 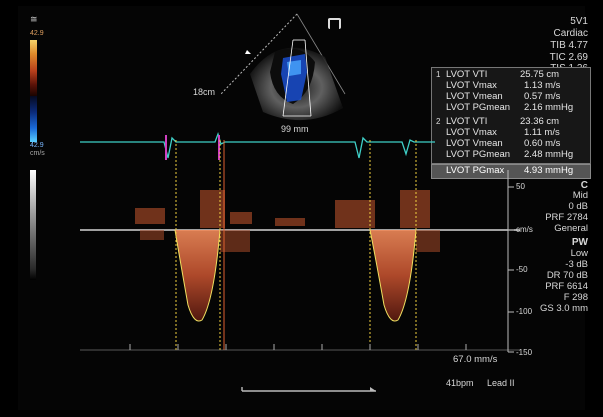 What do you see at coordinates (524, 229) in the screenshot?
I see `scale-unit: cm/s` at bounding box center [524, 229].